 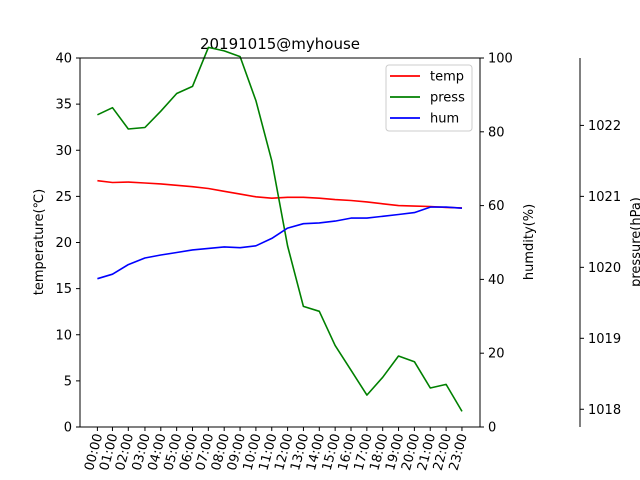 I want to click on humidity-tick-label: 80, so click(x=496, y=132).